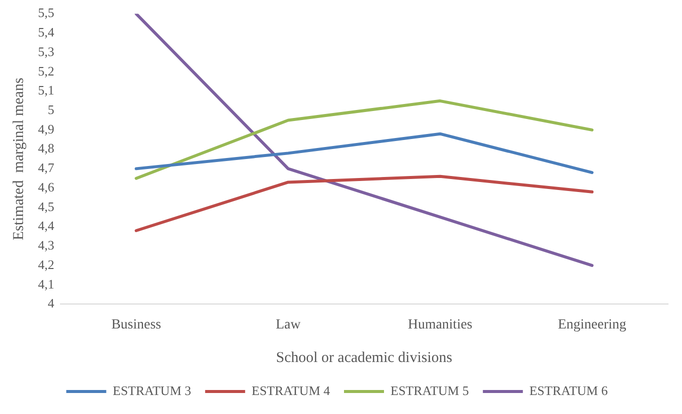  I want to click on legend-label: ESTRATUM 5, so click(429, 390).